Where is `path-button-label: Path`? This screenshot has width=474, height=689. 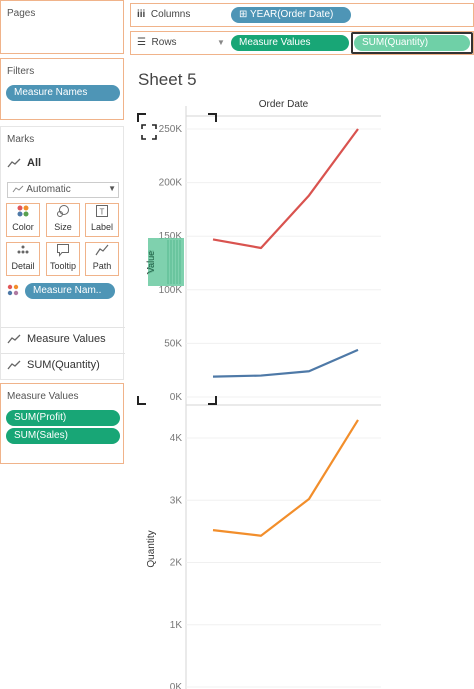 path-button-label: Path is located at coordinates (102, 266).